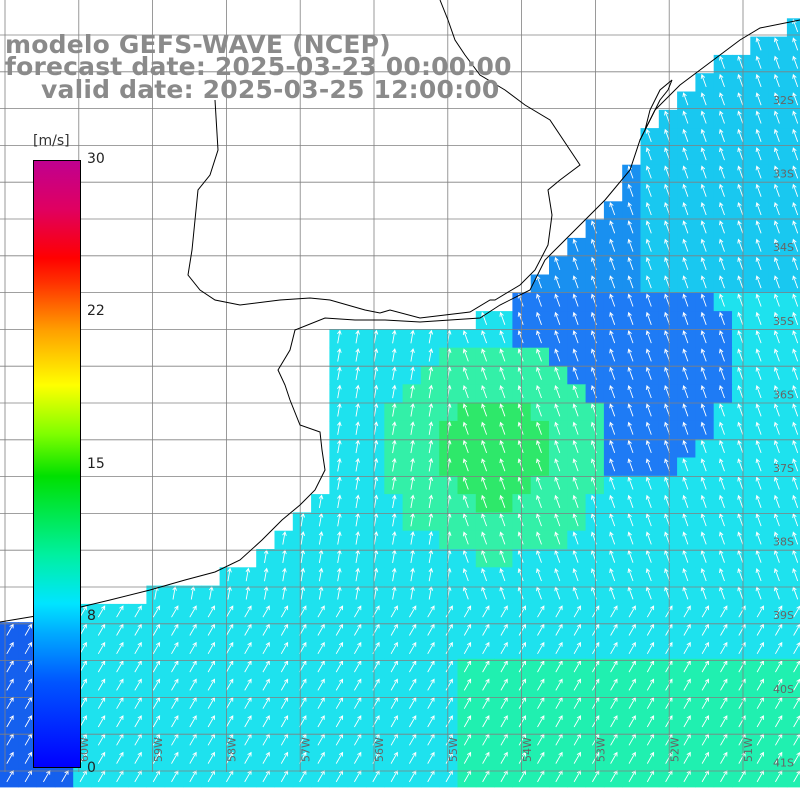 Image resolution: width=800 pixels, height=800 pixels. I want to click on longitude-label: 53W, so click(601, 749).